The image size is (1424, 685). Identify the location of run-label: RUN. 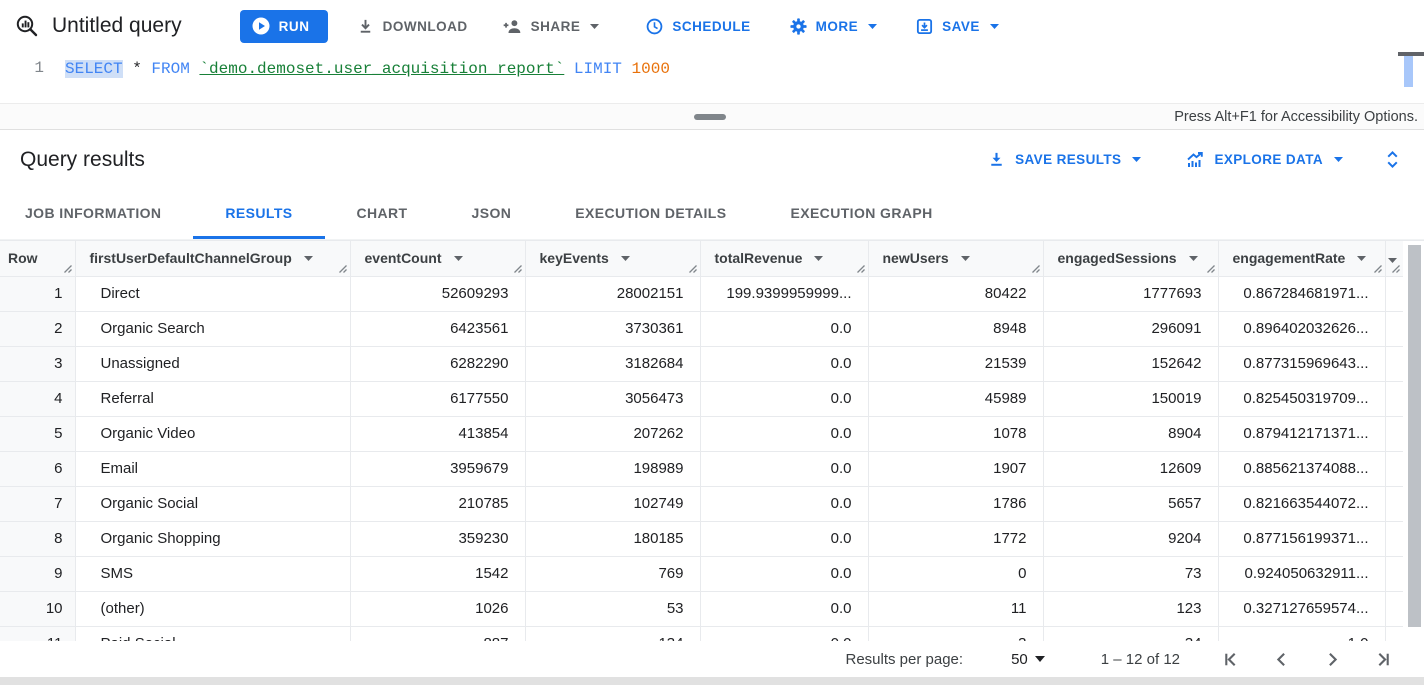
(294, 26).